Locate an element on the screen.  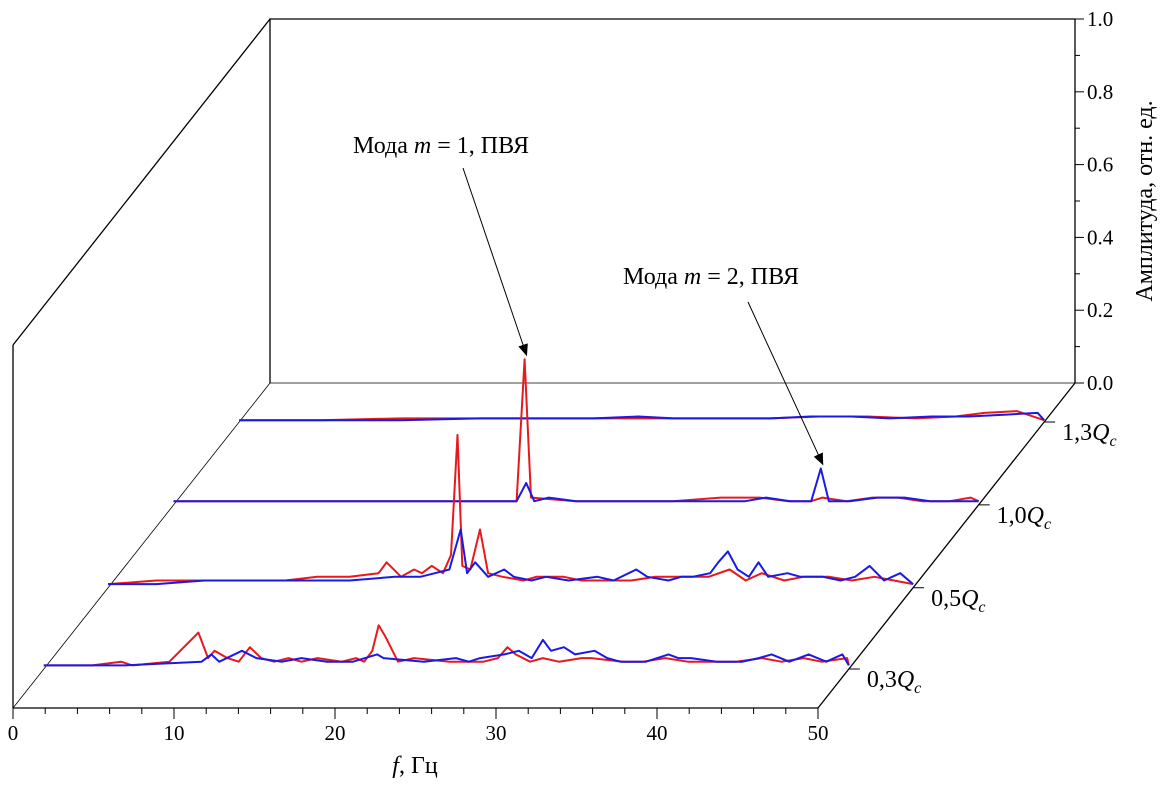
x-tick-label: 20 is located at coordinates (335, 733).